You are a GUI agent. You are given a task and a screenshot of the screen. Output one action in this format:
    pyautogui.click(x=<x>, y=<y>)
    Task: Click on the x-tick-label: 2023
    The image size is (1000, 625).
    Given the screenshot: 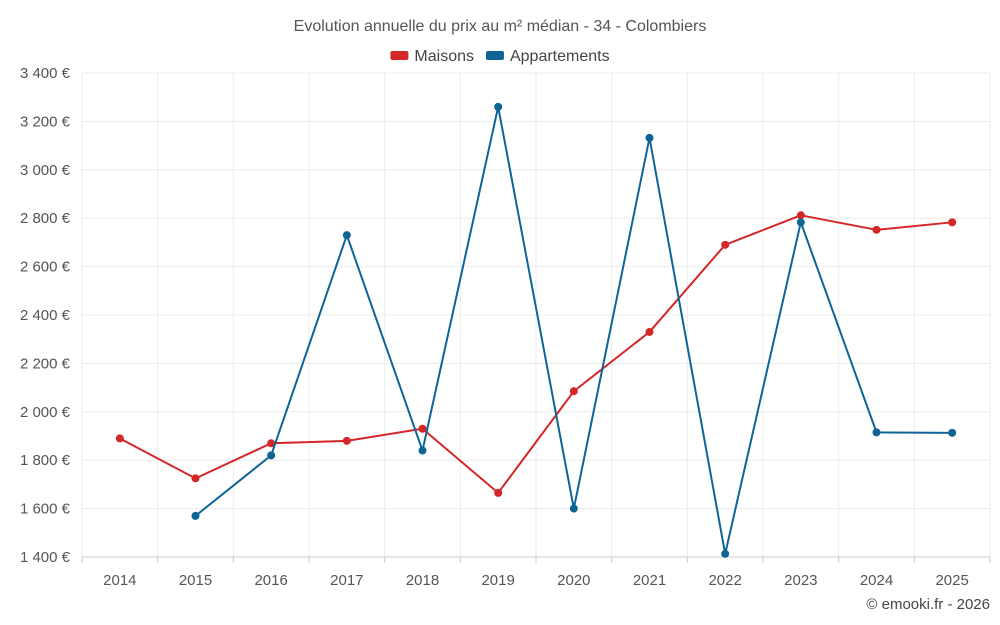 What is the action you would take?
    pyautogui.click(x=800, y=580)
    